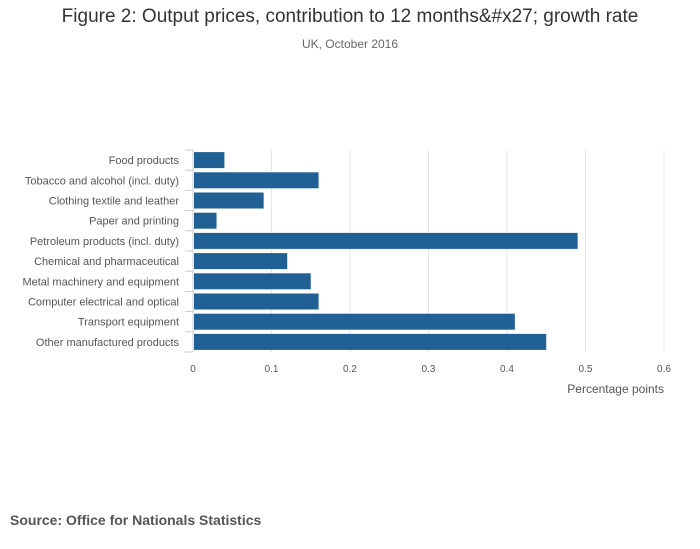 The image size is (700, 549). I want to click on category-label: Metal machinery and equipment, so click(100, 282).